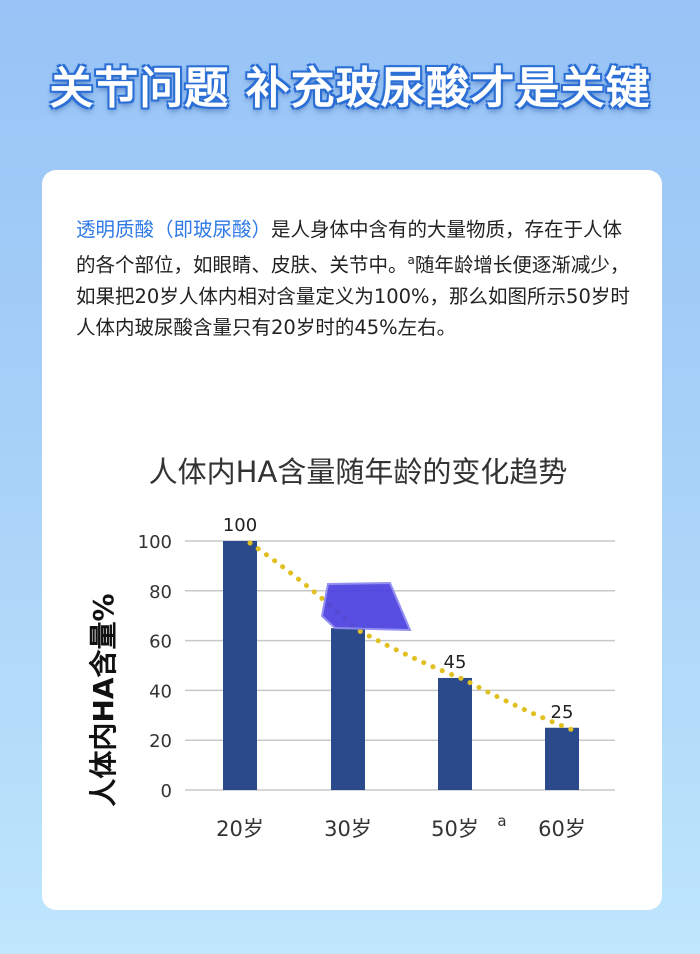 This screenshot has width=700, height=954. Describe the element at coordinates (455, 662) in the screenshot. I see `data-label: 45` at that location.